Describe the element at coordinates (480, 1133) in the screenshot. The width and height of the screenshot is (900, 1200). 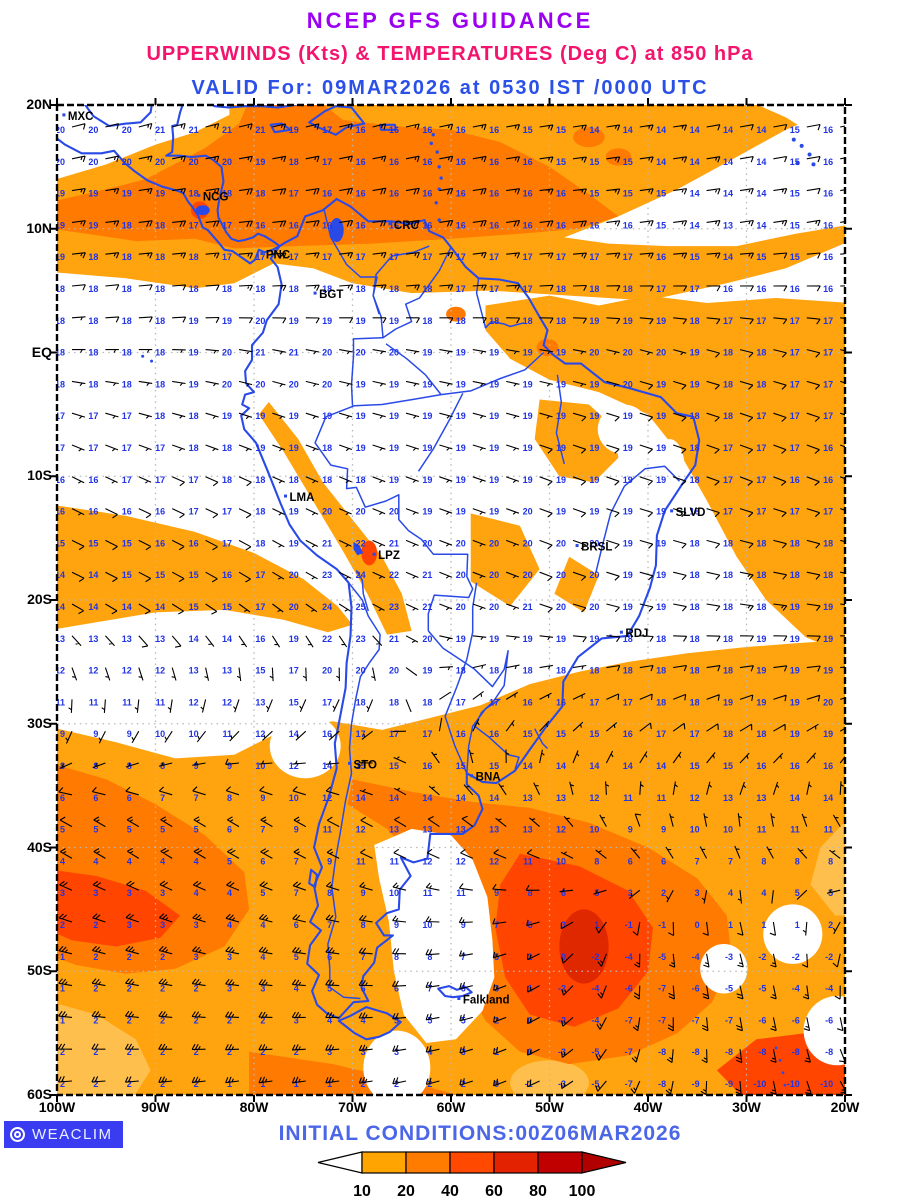
I see `initial-conditions-label: INITIAL CONDITIONS:00Z06MAR2026` at that location.